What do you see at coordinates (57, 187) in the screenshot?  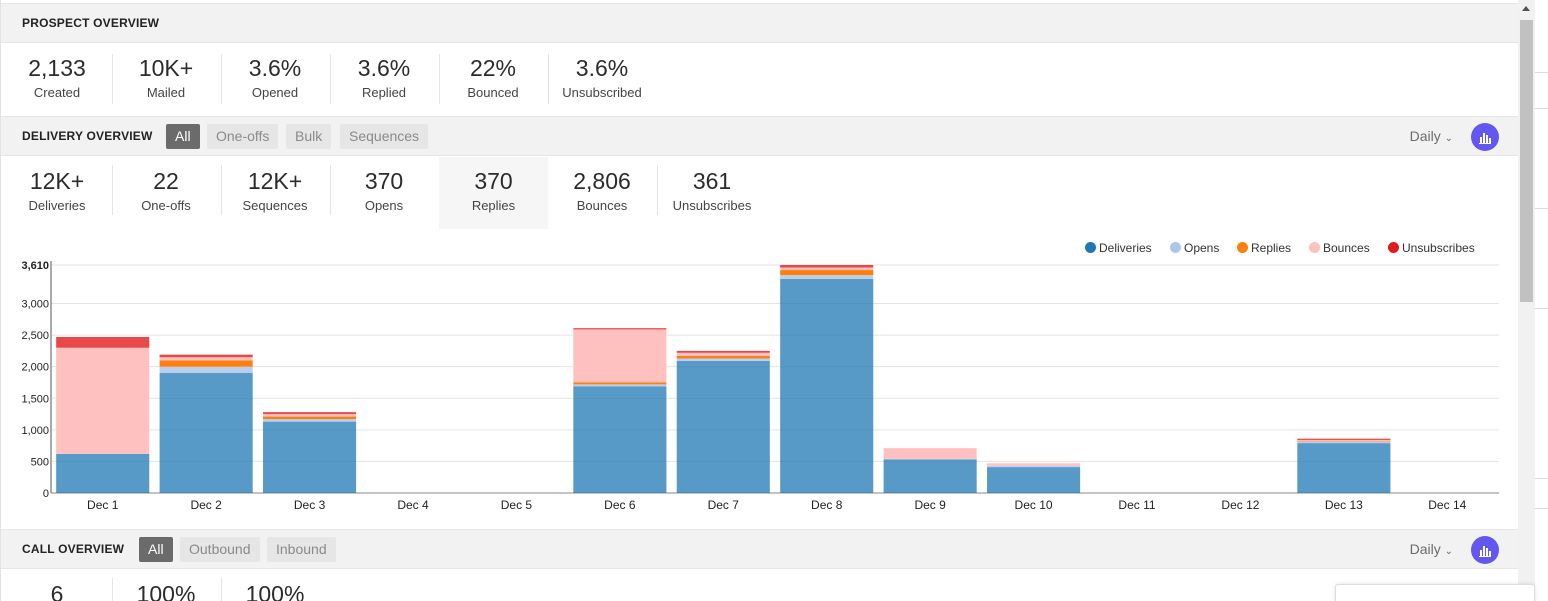 I see `stat-deliveries: 12K+ Deliveries` at bounding box center [57, 187].